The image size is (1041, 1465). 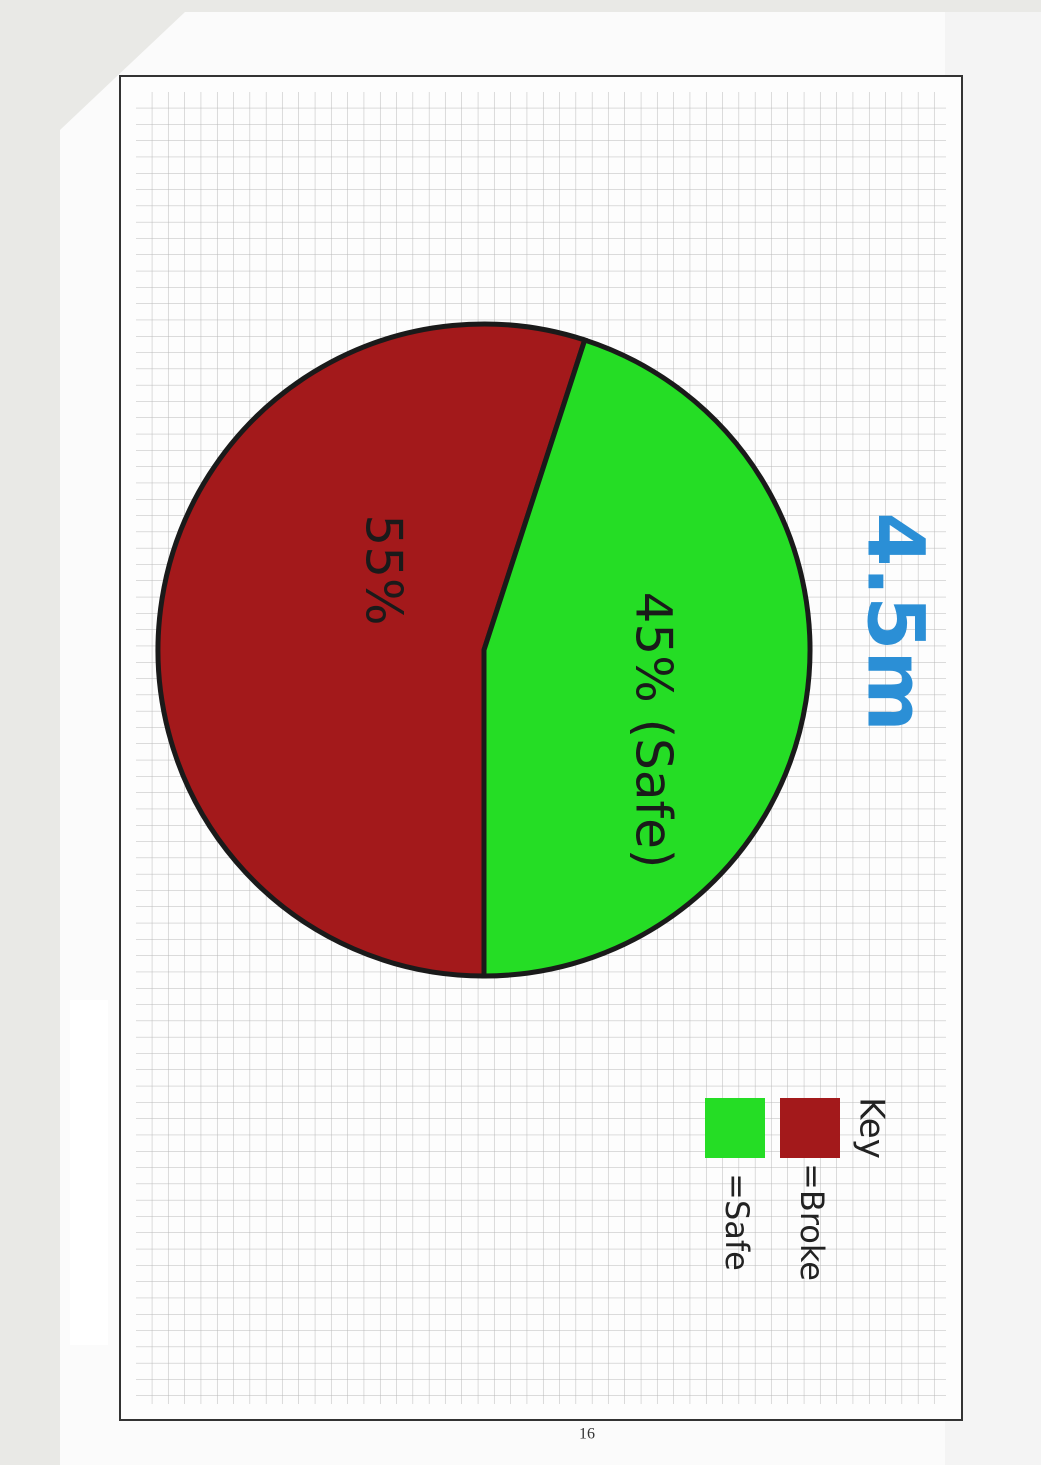 I want to click on data-label: 45% (Safe), so click(x=654, y=730).